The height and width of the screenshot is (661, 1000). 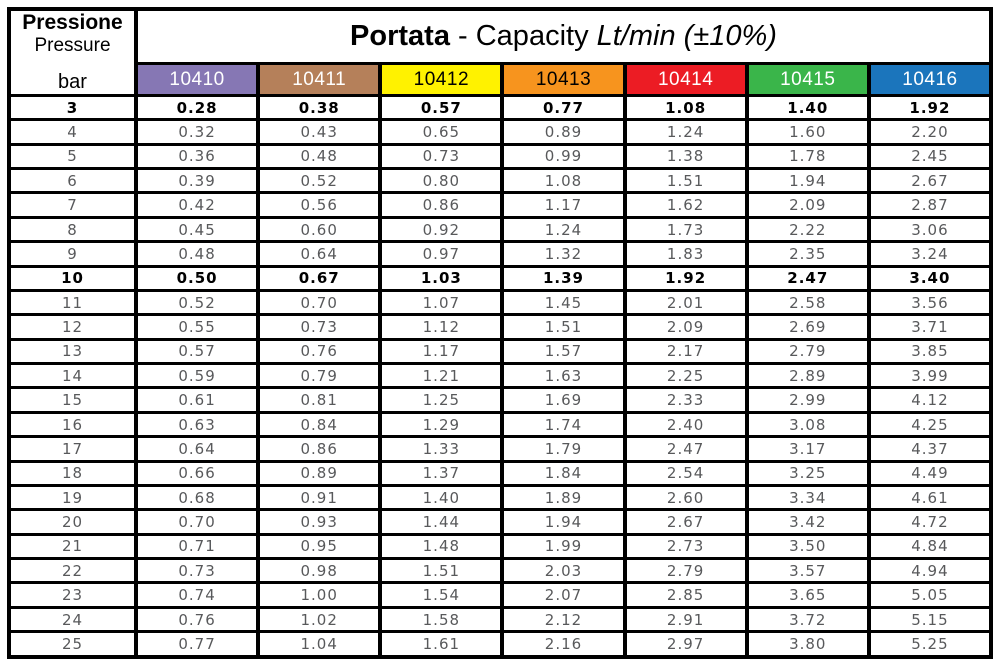 I want to click on capacity-value: 0.28, so click(x=197, y=107).